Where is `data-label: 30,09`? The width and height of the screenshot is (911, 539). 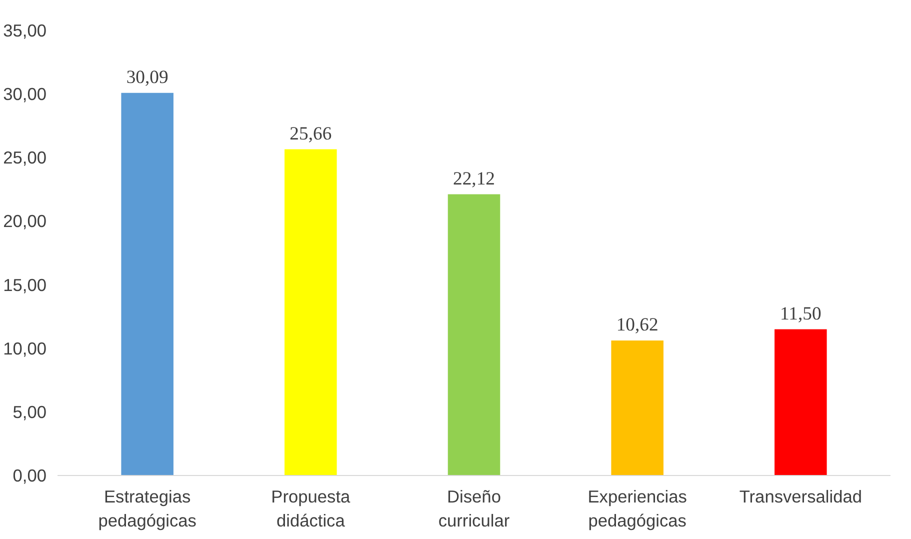
data-label: 30,09 is located at coordinates (147, 77).